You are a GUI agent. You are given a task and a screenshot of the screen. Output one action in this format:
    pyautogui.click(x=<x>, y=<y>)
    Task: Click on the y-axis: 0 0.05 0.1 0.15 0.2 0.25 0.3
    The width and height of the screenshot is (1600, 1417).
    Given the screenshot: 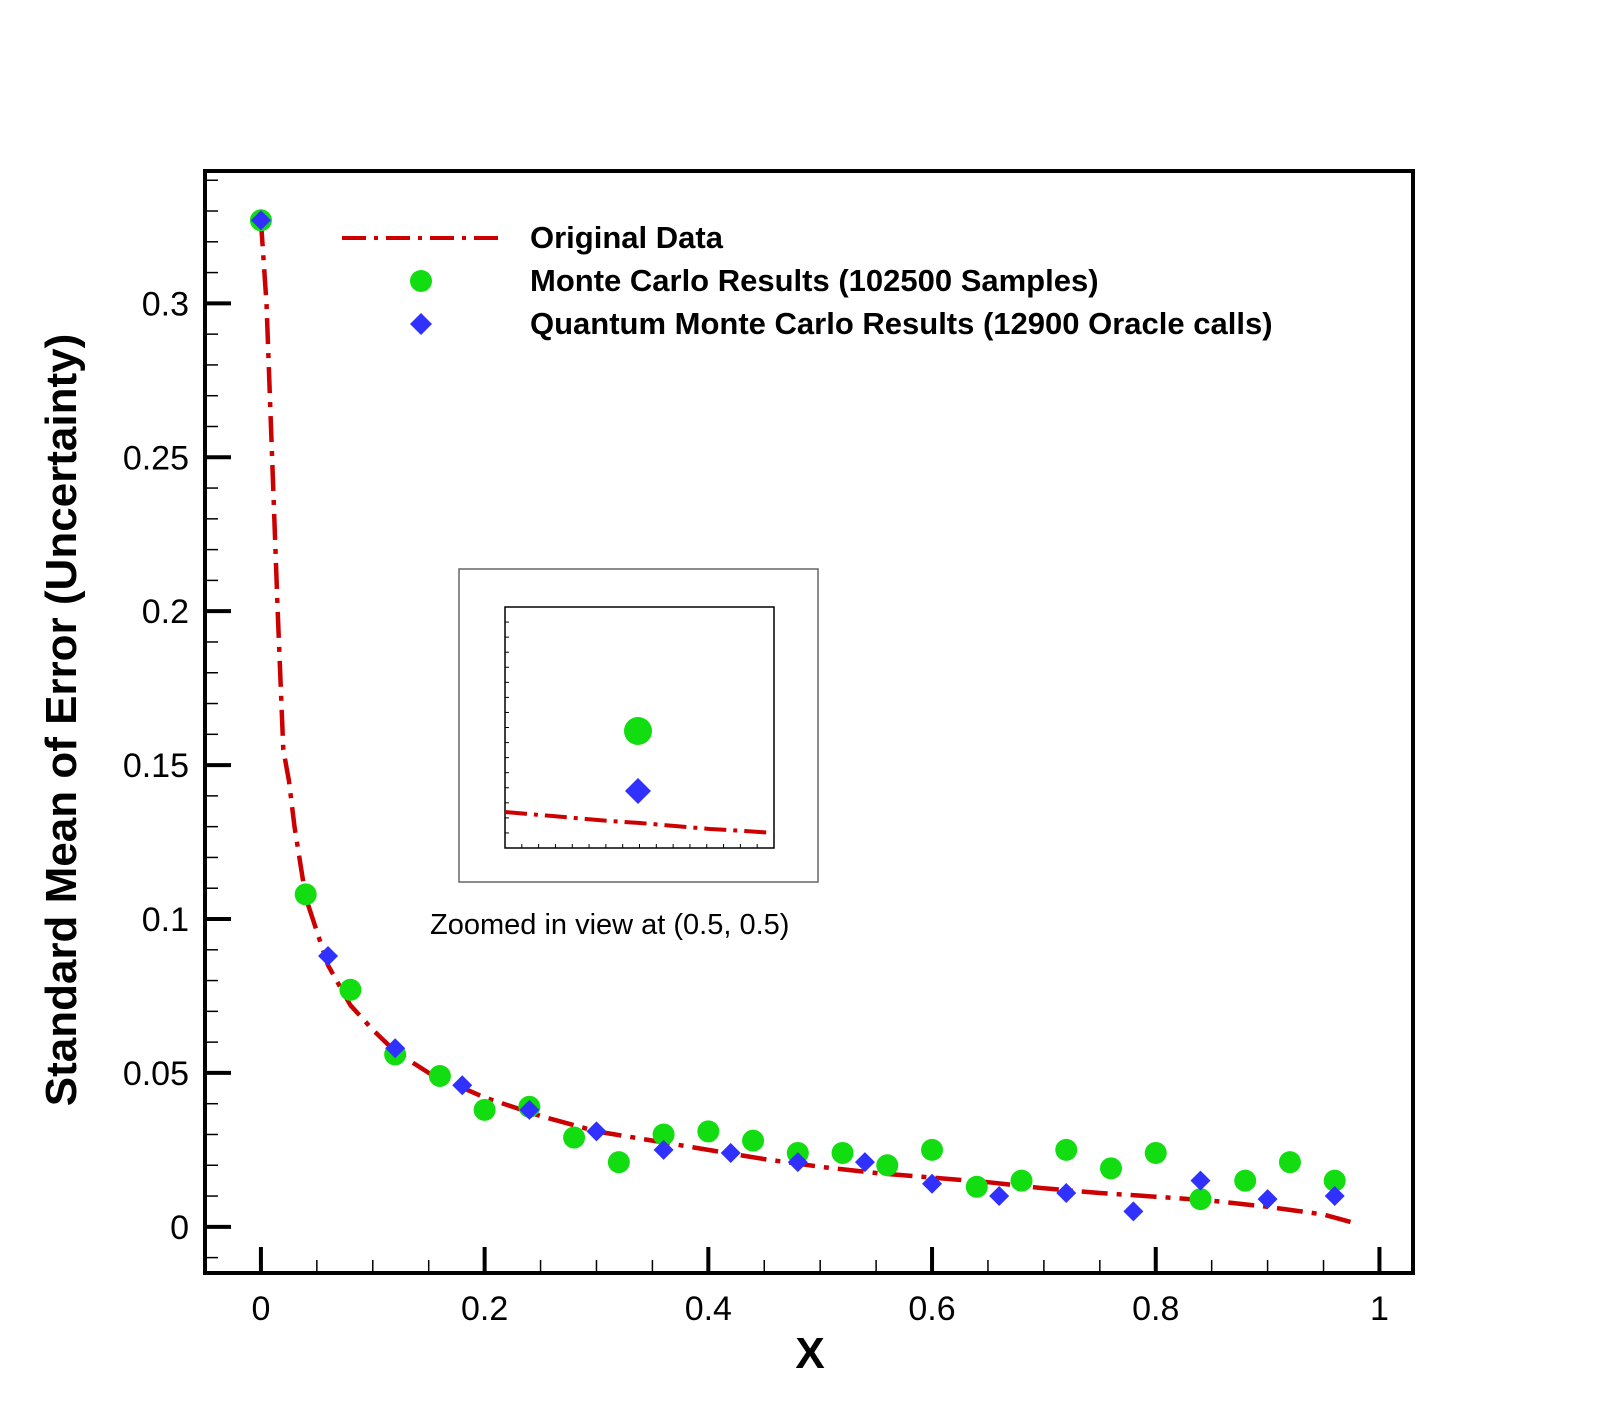 What is the action you would take?
    pyautogui.click(x=177, y=719)
    